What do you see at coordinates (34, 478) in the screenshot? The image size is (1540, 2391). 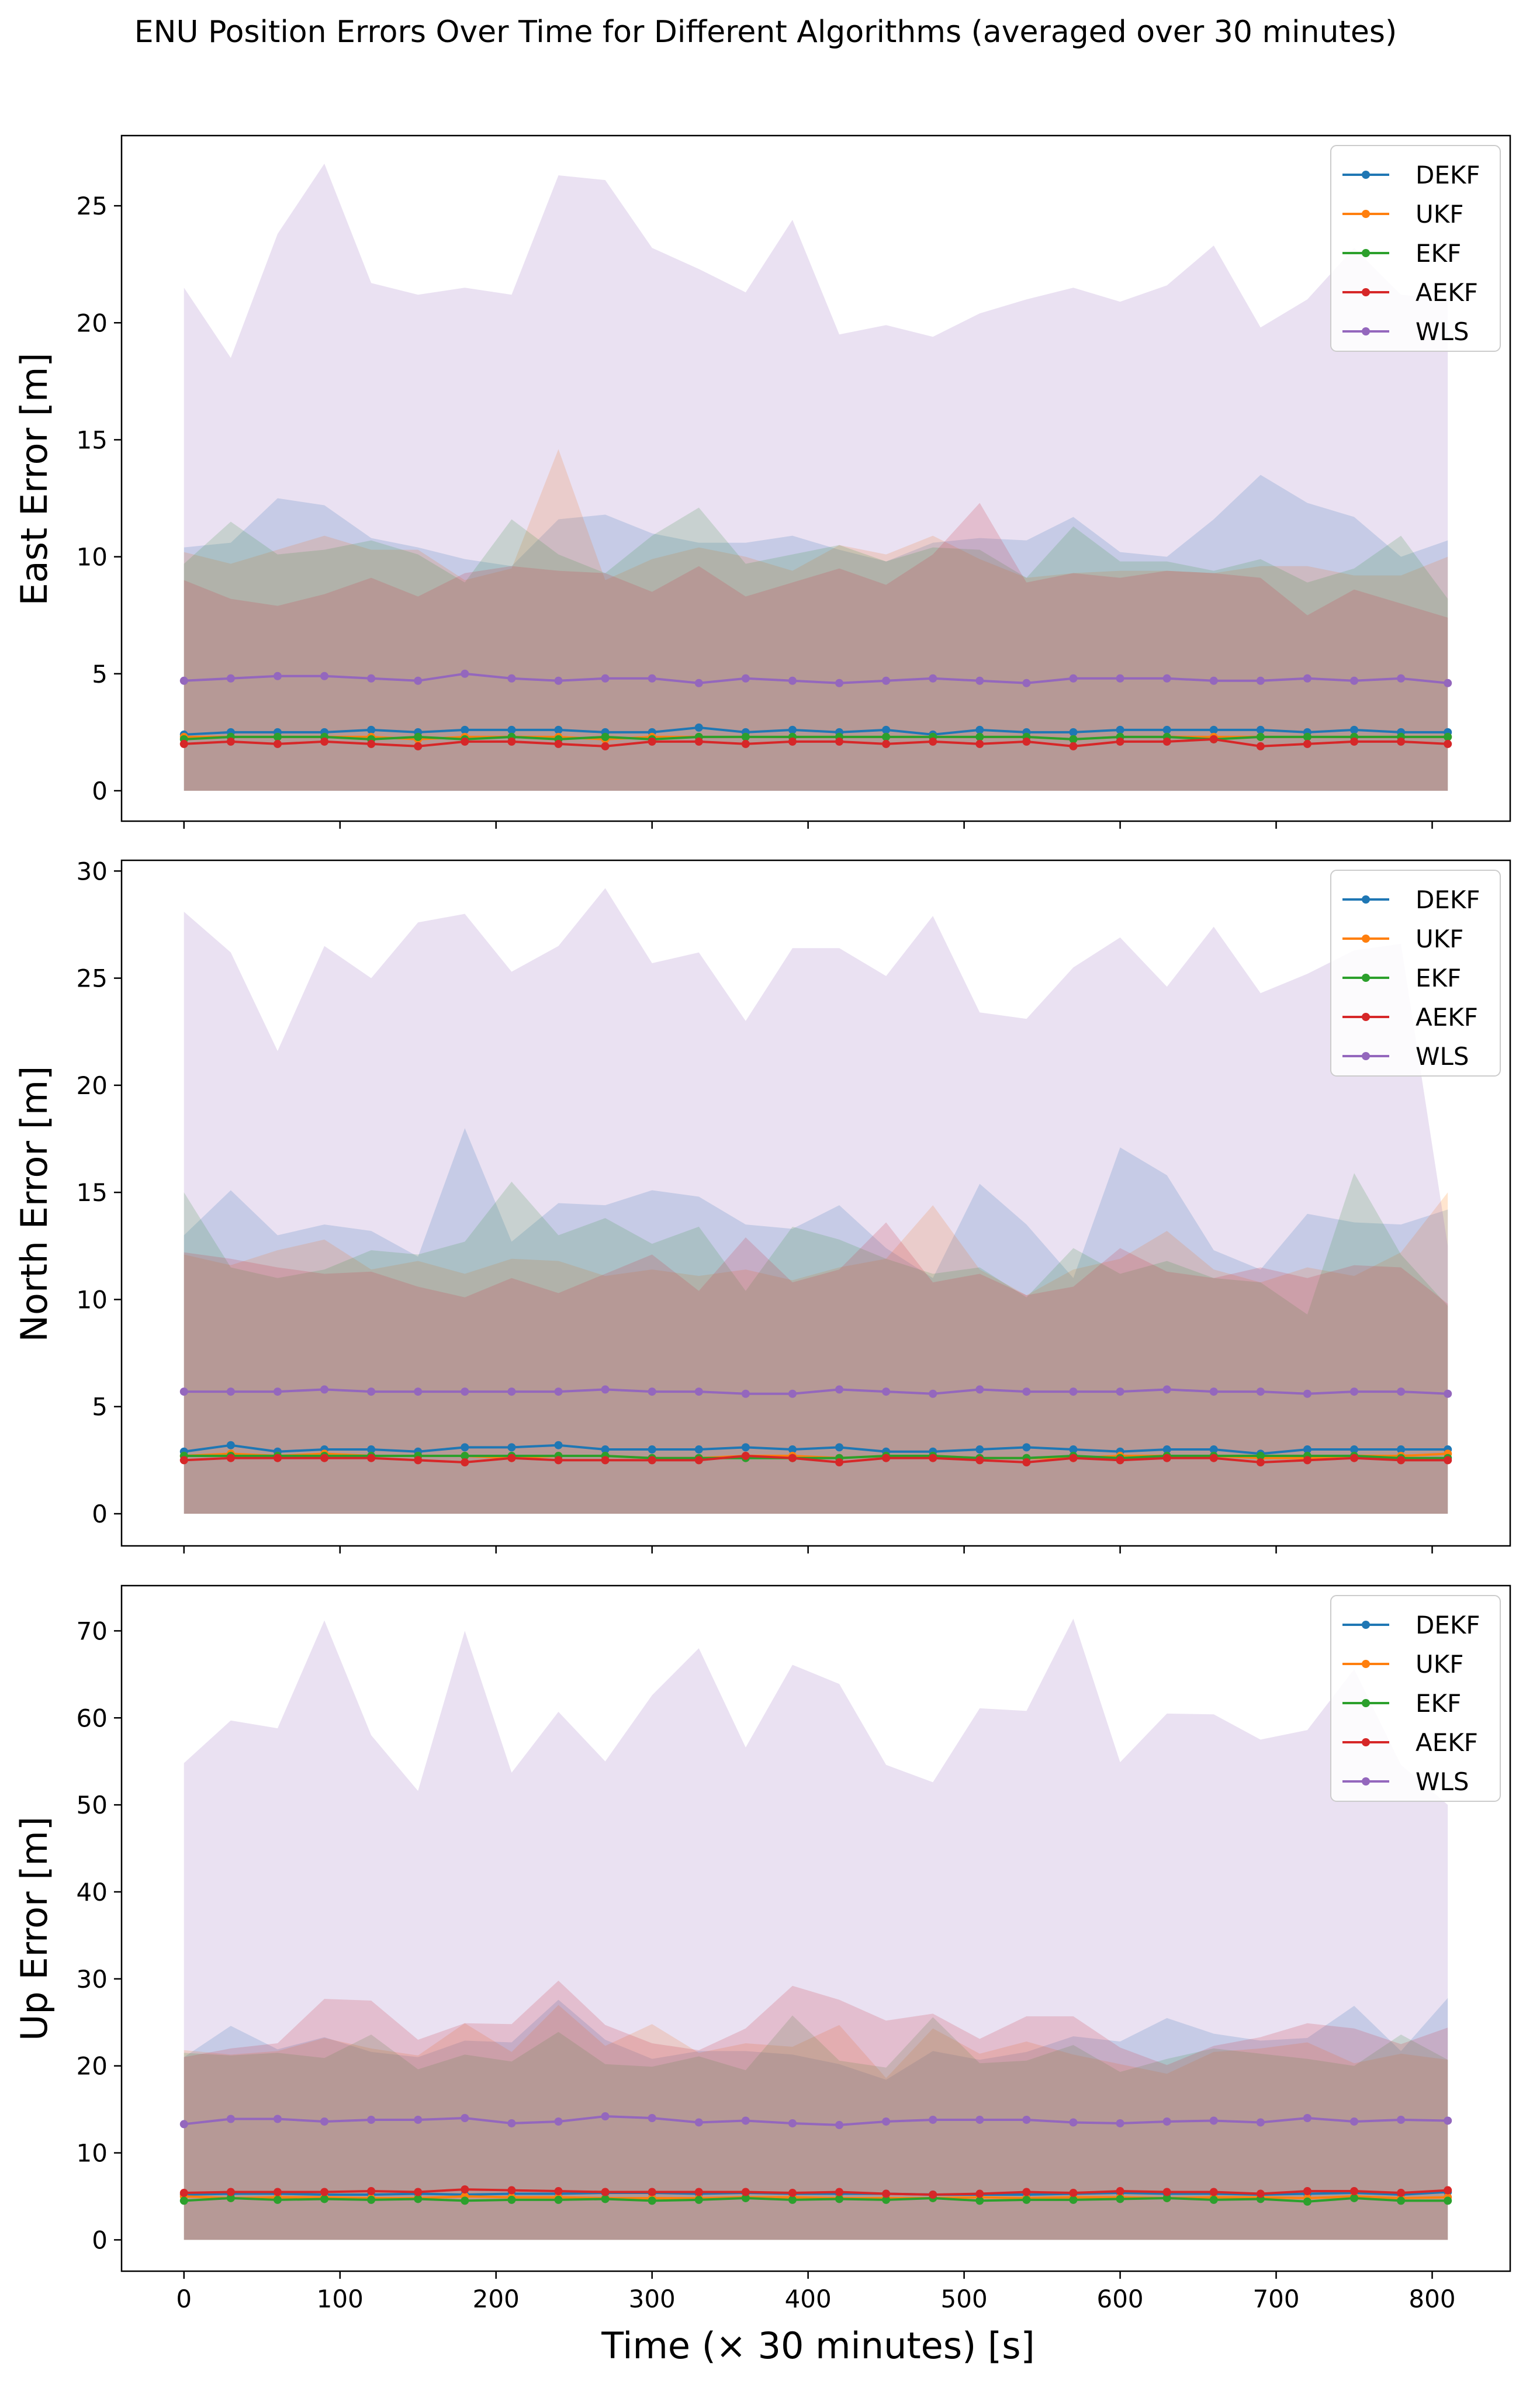 I see `east-ylabel: East Error [m]` at bounding box center [34, 478].